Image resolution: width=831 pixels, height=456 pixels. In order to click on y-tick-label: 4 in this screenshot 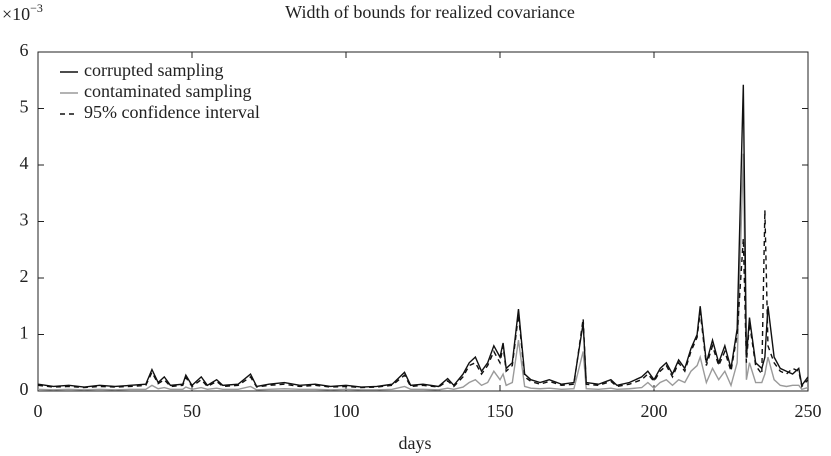, I will do `click(24, 163)`.